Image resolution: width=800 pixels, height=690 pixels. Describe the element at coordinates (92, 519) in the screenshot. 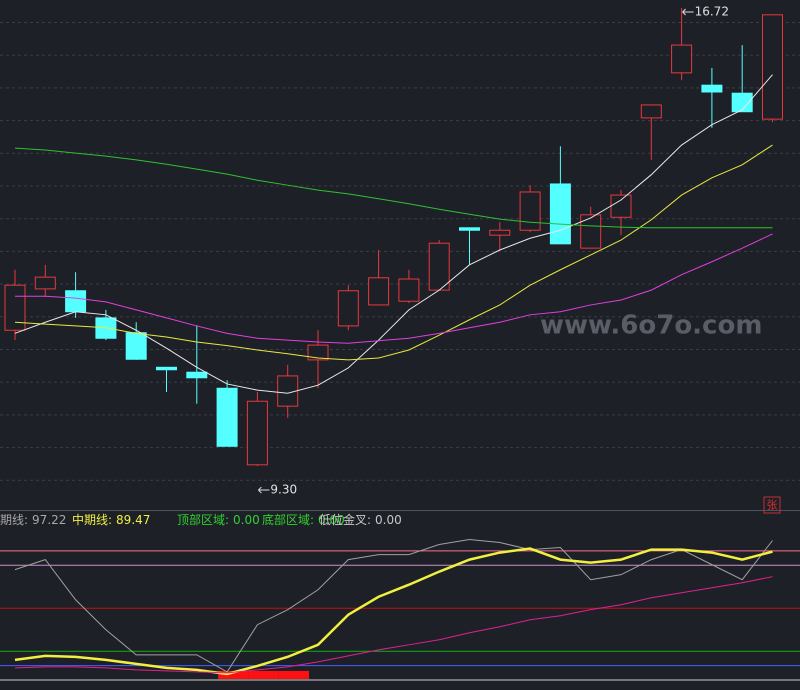

I see `legend-name: 中期线:` at that location.